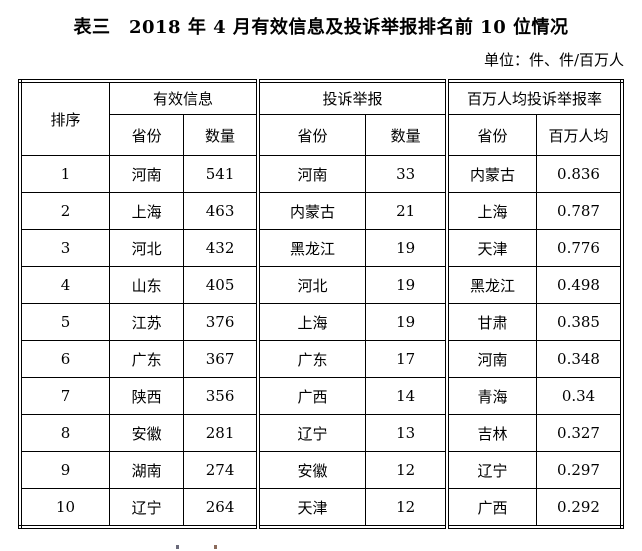 Image resolution: width=642 pixels, height=551 pixels. Describe the element at coordinates (491, 248) in the screenshot. I see `cell-rate-province: 天津` at that location.